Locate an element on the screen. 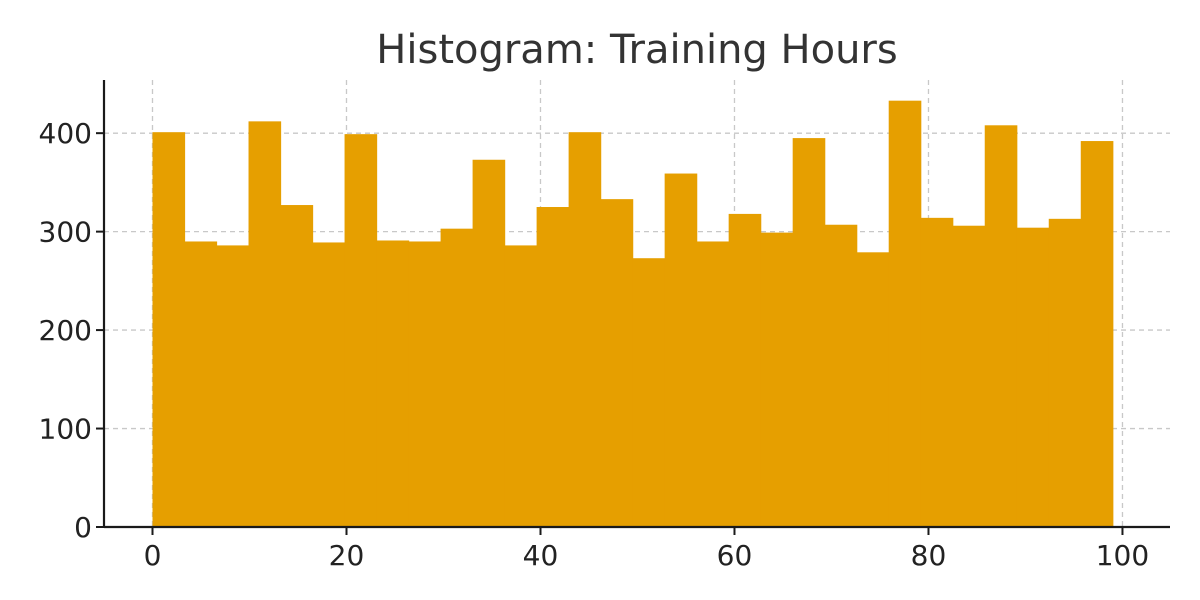  x-tick-label: 20 is located at coordinates (347, 555).